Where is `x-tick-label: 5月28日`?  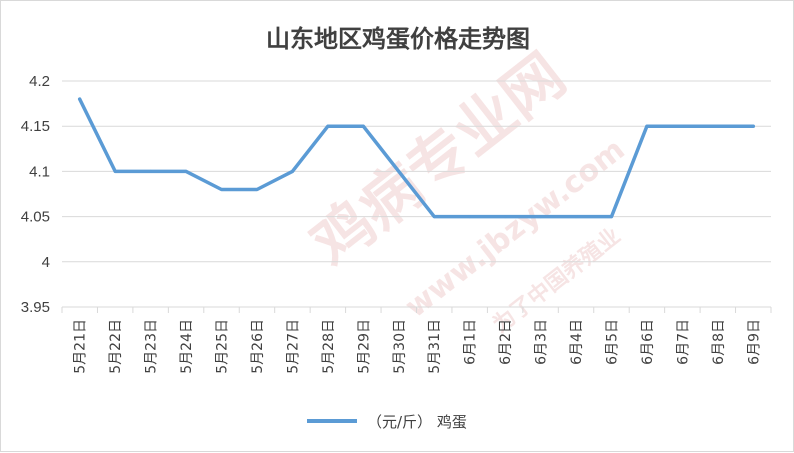 x-tick-label: 5月28日 is located at coordinates (329, 346).